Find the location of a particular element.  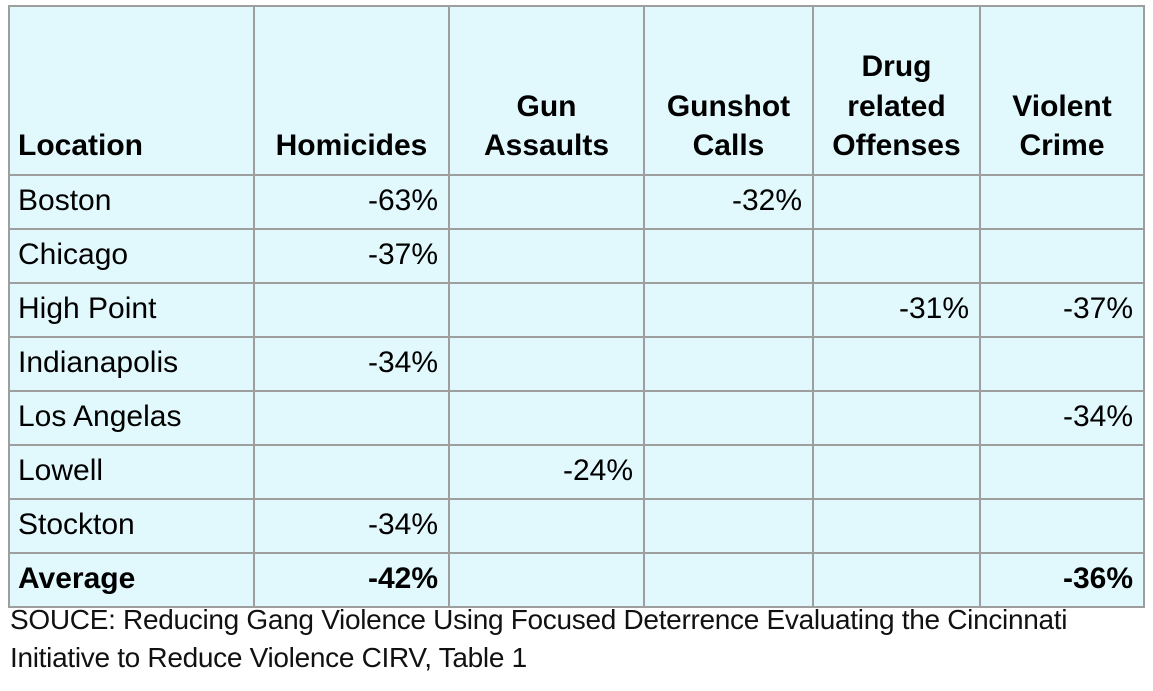

cell-value: -42% is located at coordinates (351, 580).